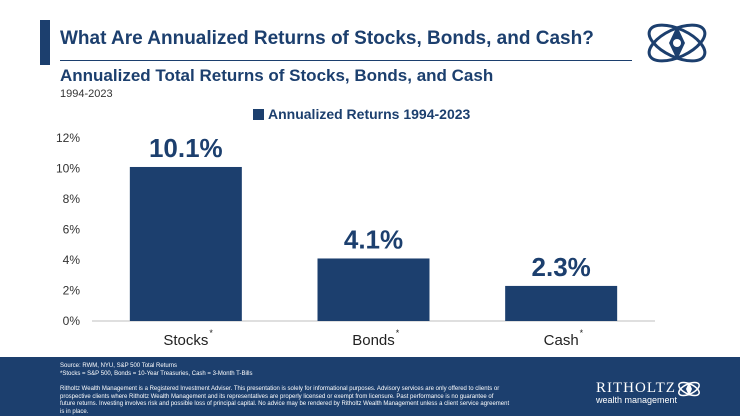 The height and width of the screenshot is (416, 740). I want to click on brand-tagline: wealth management, so click(637, 400).